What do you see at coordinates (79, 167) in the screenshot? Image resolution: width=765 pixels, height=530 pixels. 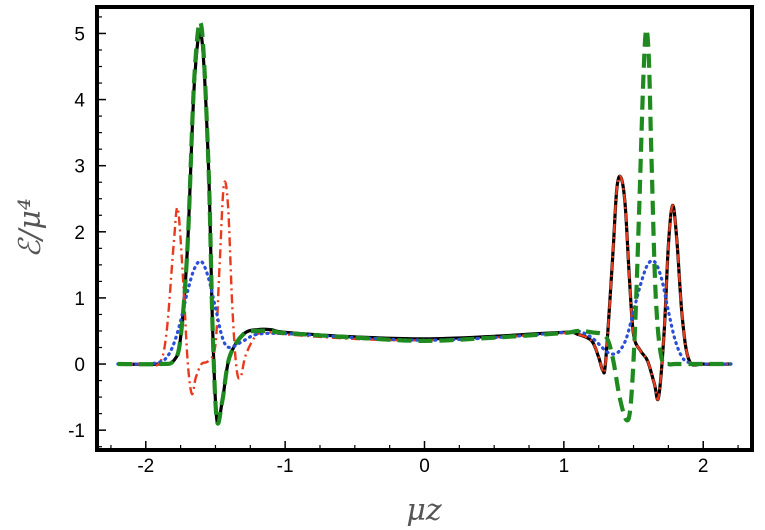 I see `y-tick-label: 3` at bounding box center [79, 167].